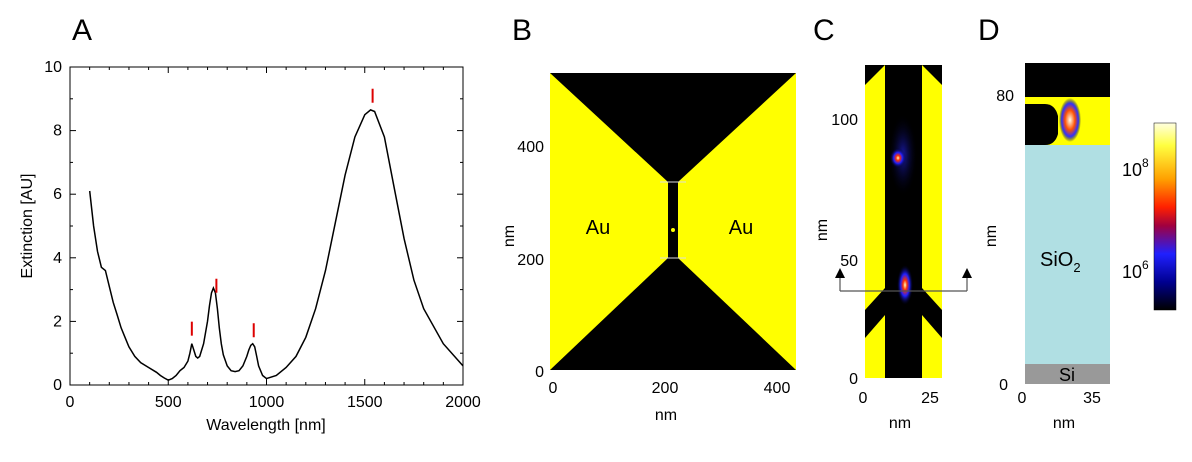  What do you see at coordinates (849, 261) in the screenshot?
I see `panel-c-y-tick-50: 50` at bounding box center [849, 261].